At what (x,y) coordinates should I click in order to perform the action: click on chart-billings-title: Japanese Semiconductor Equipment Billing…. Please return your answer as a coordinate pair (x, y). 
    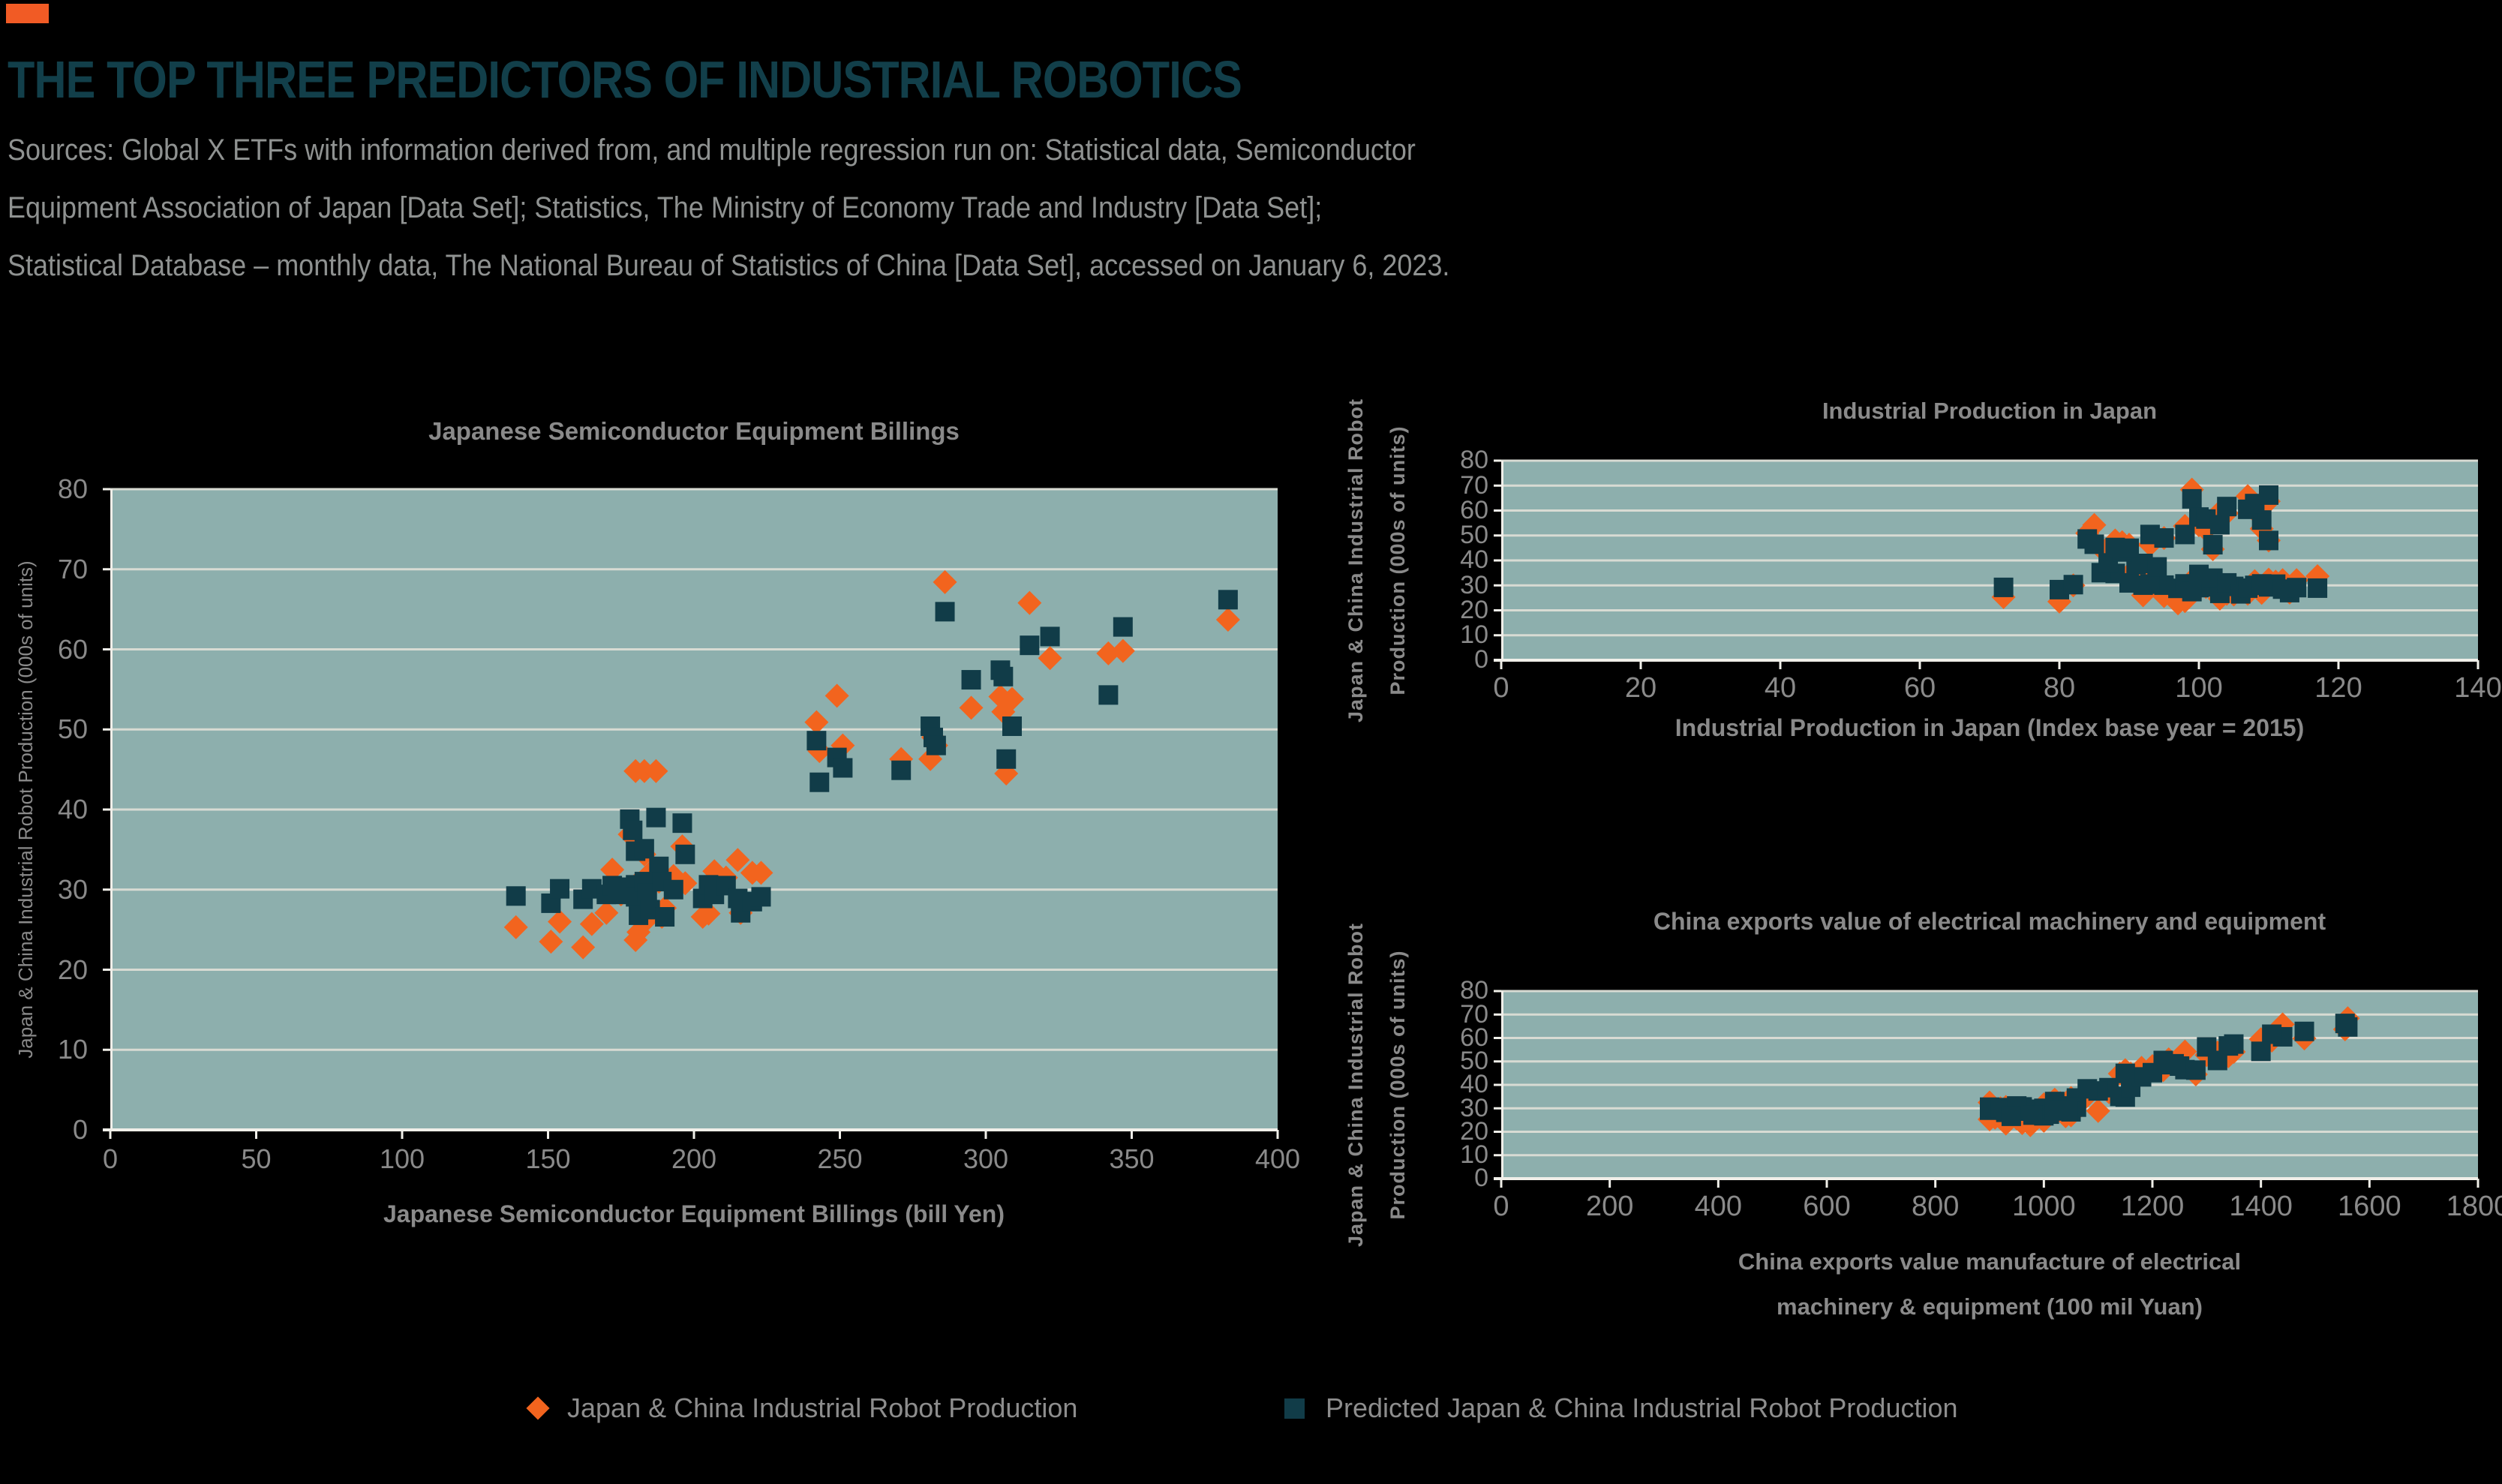
    Looking at the image, I should click on (694, 431).